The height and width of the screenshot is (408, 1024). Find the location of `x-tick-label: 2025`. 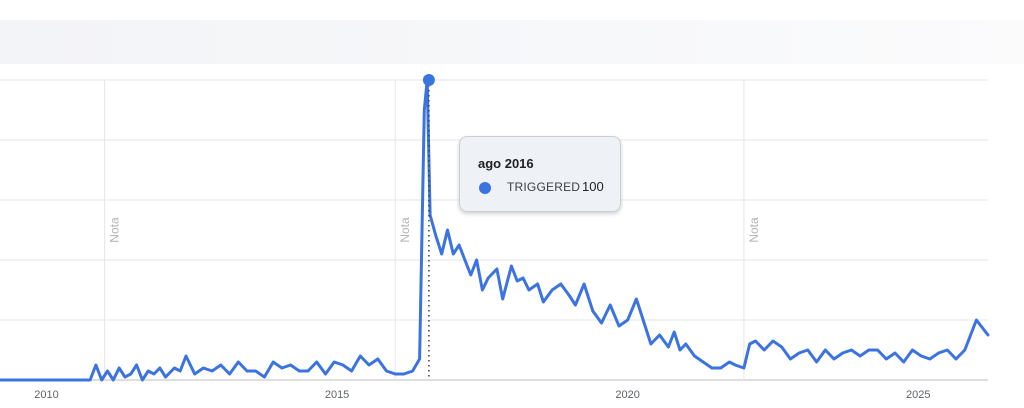

x-tick-label: 2025 is located at coordinates (918, 395).